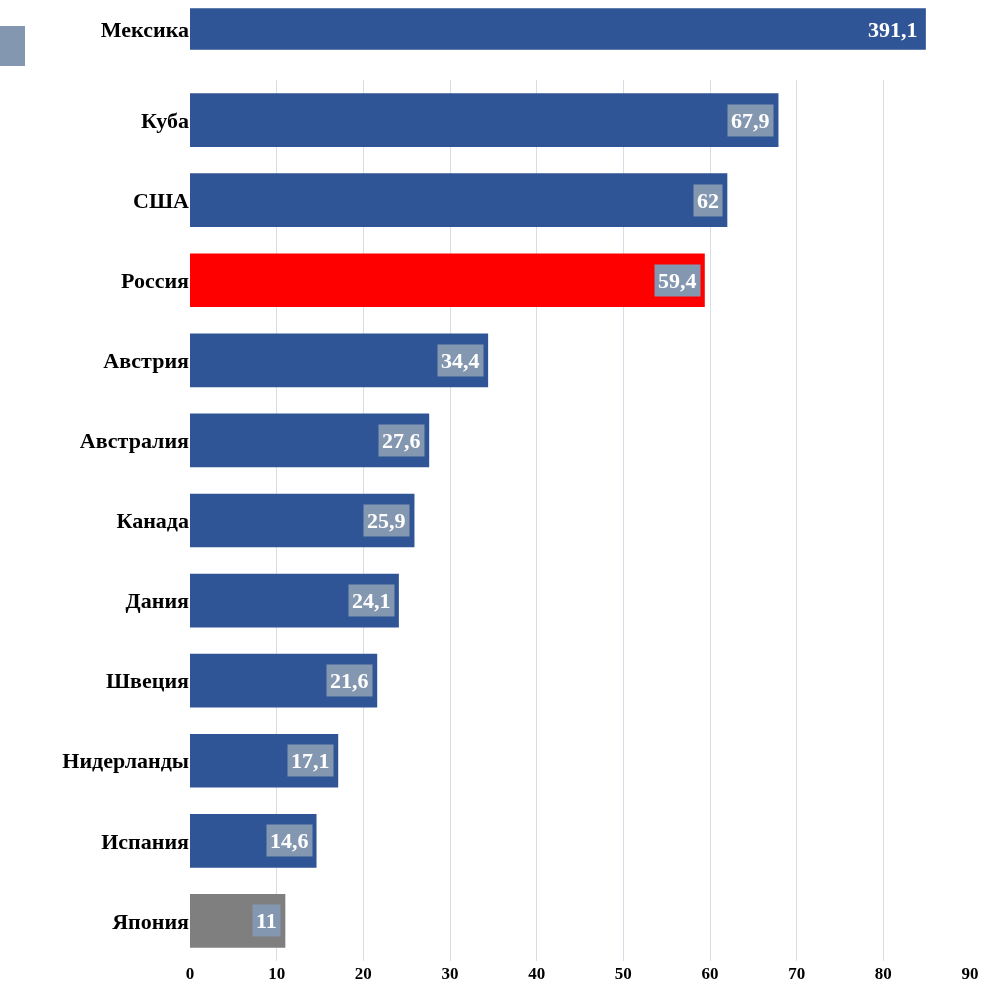 The image size is (998, 1005). What do you see at coordinates (144, 29) in the screenshot?
I see `y-tick-label: Мексика` at bounding box center [144, 29].